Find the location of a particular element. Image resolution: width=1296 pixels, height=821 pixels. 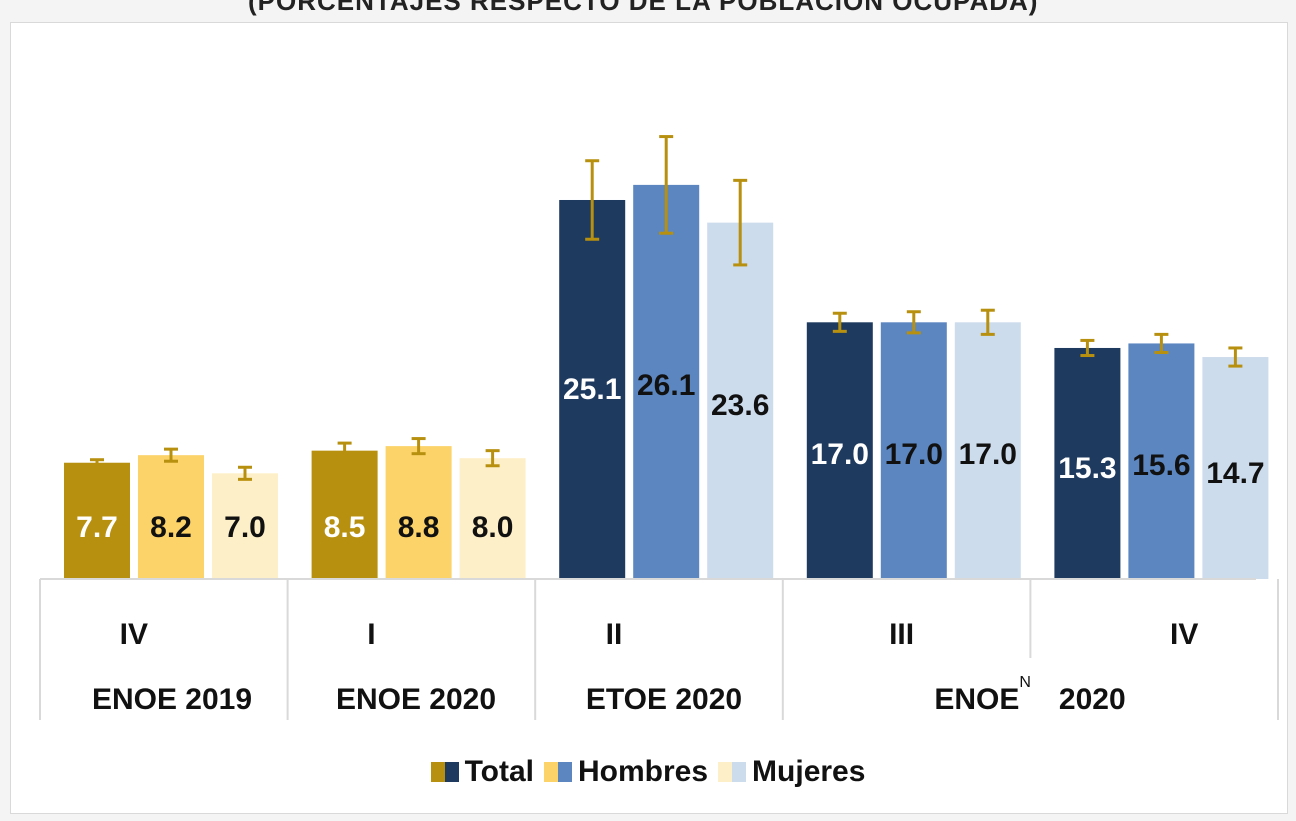

legend: Total Hombres Mujeres is located at coordinates (648, 772).